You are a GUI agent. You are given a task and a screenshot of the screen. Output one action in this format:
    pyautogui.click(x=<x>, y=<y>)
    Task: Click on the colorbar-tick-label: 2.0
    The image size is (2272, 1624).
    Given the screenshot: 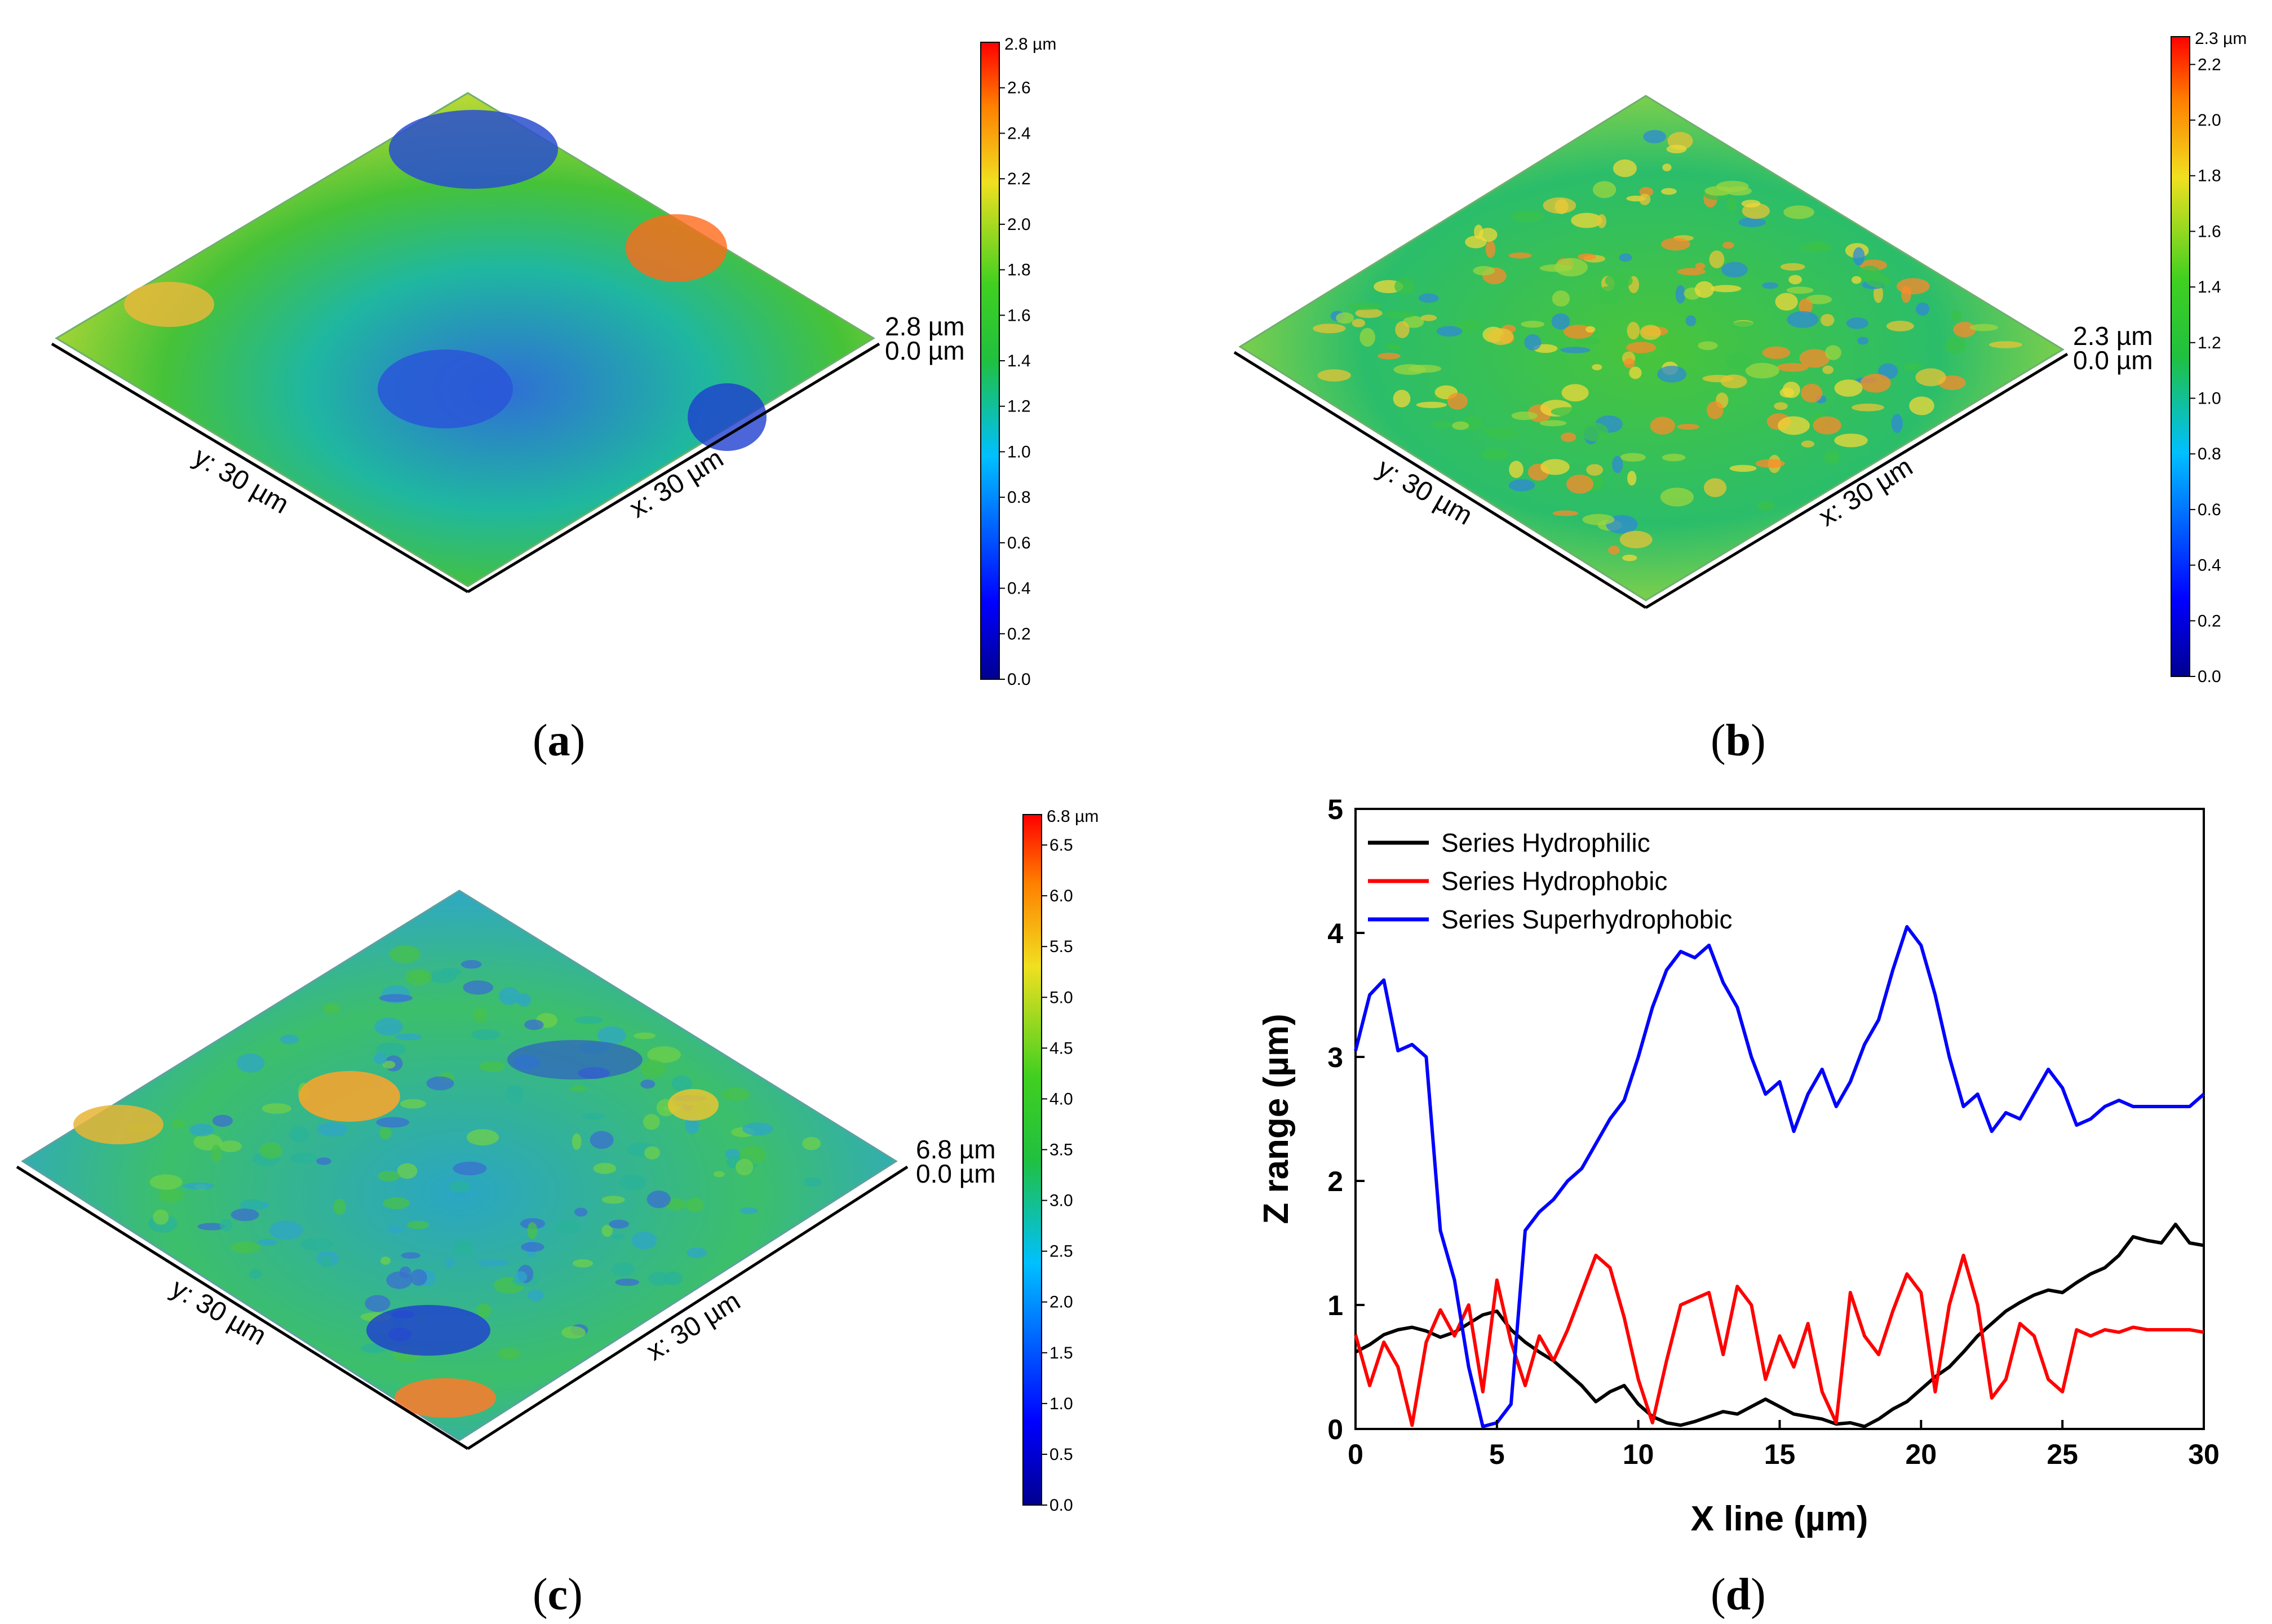 What is the action you would take?
    pyautogui.click(x=1019, y=224)
    